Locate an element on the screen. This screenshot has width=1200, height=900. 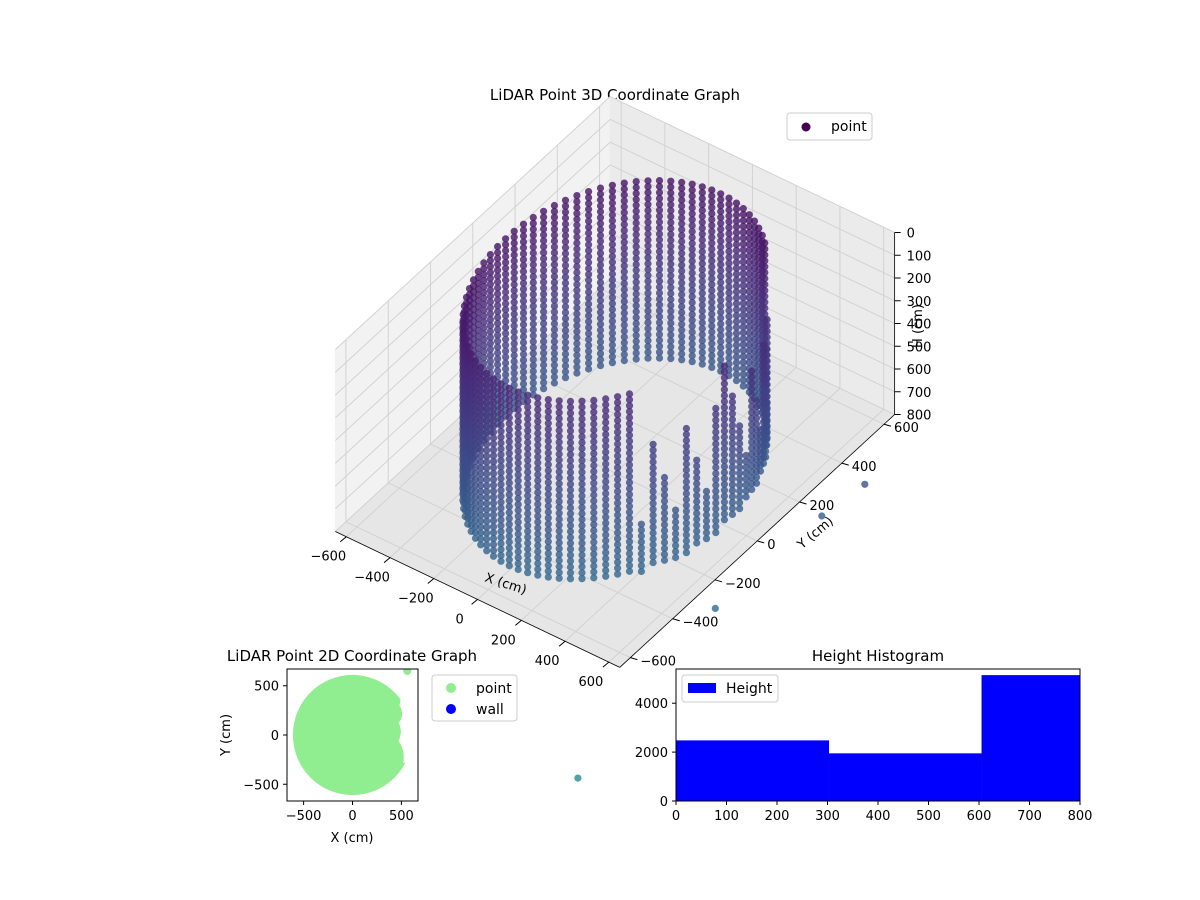
x-tick-label-3d: −400 is located at coordinates (372, 578).